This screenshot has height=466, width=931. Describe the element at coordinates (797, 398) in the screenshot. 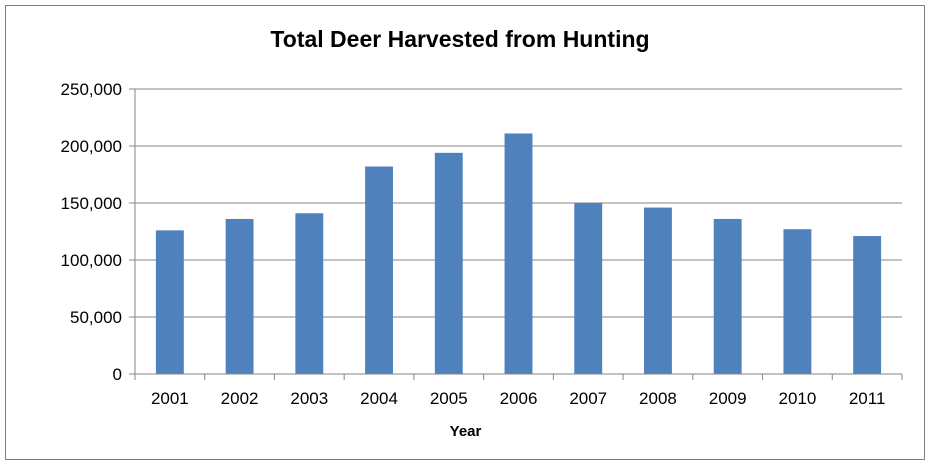

I see `x-tick-label: 2010` at that location.